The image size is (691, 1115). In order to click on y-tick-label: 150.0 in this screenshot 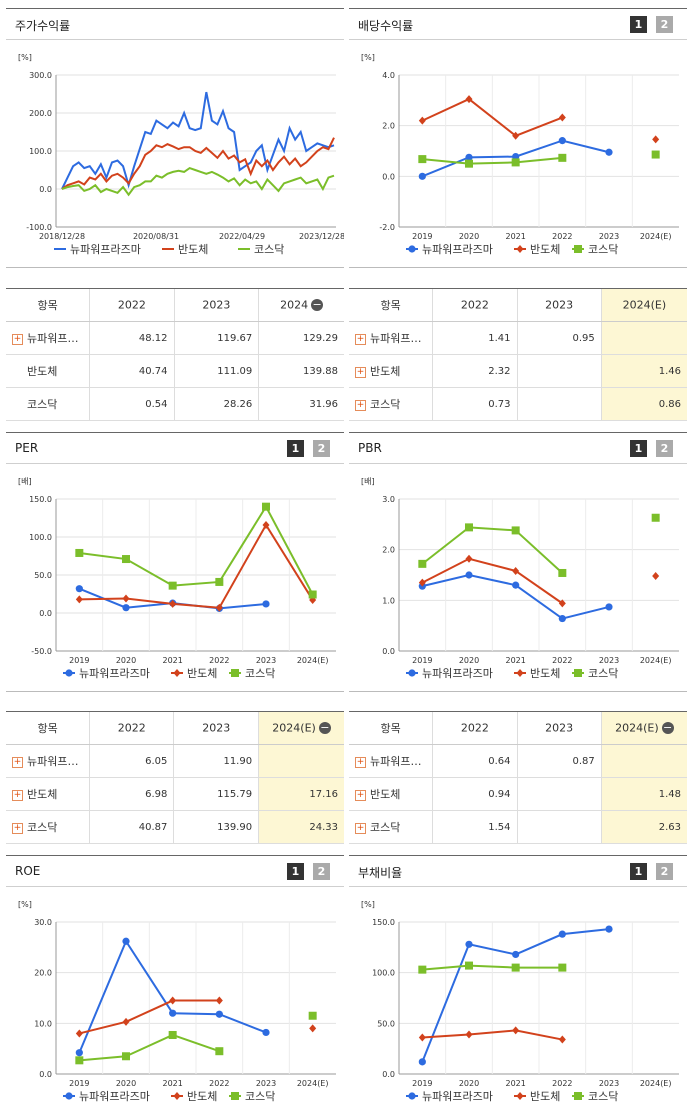, I will do `click(383, 922)`.